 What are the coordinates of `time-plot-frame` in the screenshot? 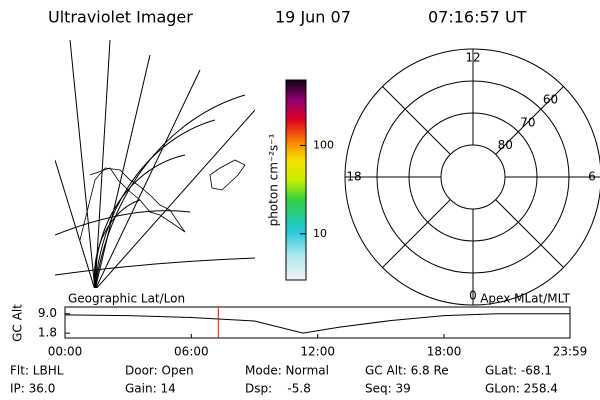 It's located at (317, 322).